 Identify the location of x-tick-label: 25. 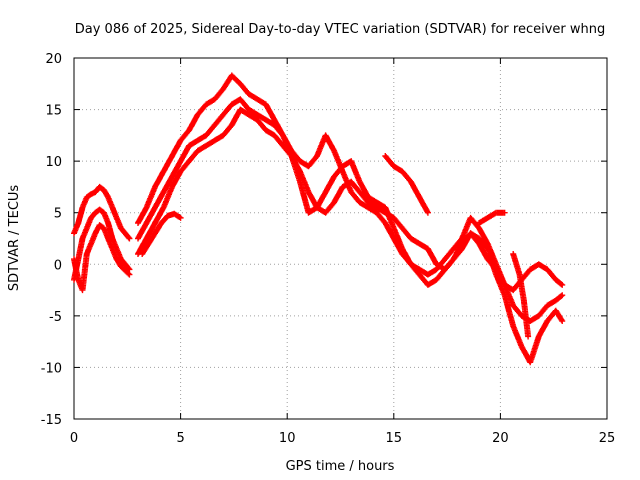
(607, 438).